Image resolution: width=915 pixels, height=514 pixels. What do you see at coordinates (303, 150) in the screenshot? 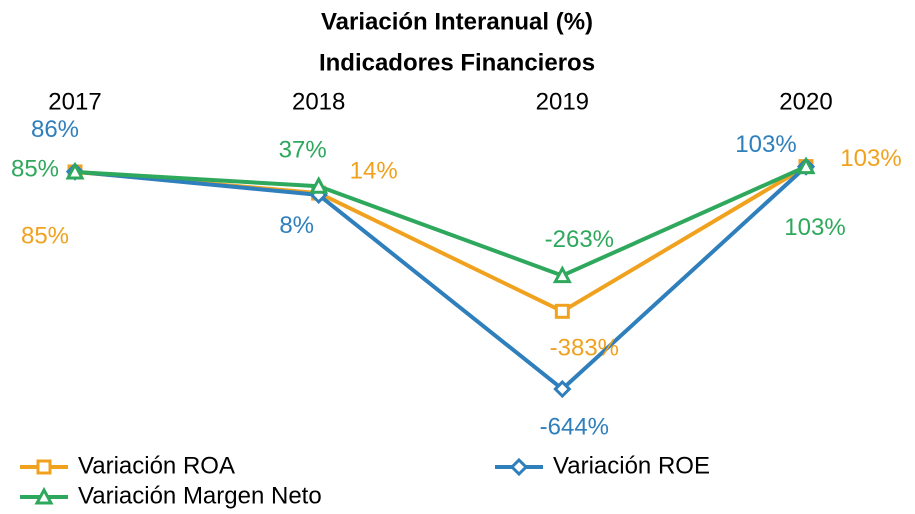
I see `data-label: 37%` at bounding box center [303, 150].